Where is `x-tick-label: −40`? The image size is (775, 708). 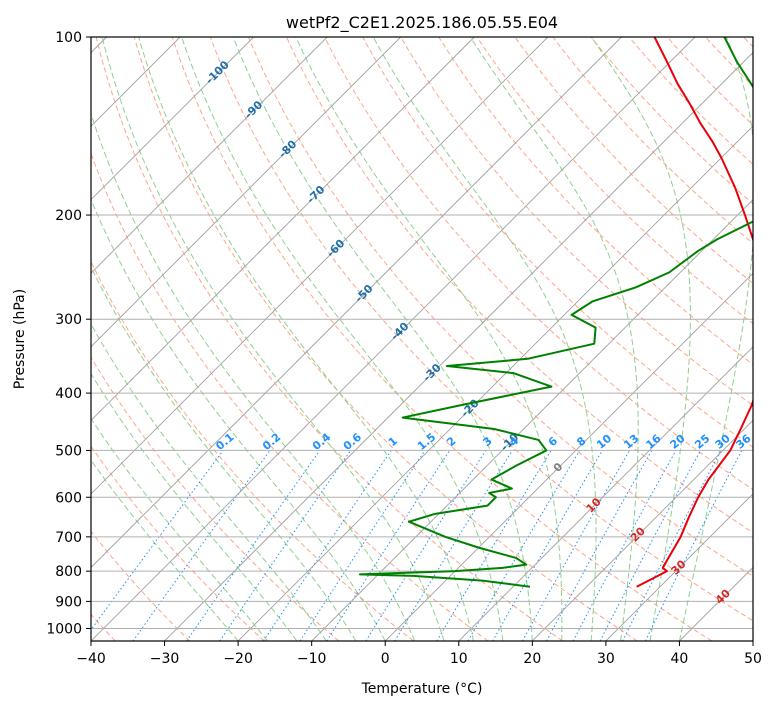 x-tick-label: −40 is located at coordinates (91, 659).